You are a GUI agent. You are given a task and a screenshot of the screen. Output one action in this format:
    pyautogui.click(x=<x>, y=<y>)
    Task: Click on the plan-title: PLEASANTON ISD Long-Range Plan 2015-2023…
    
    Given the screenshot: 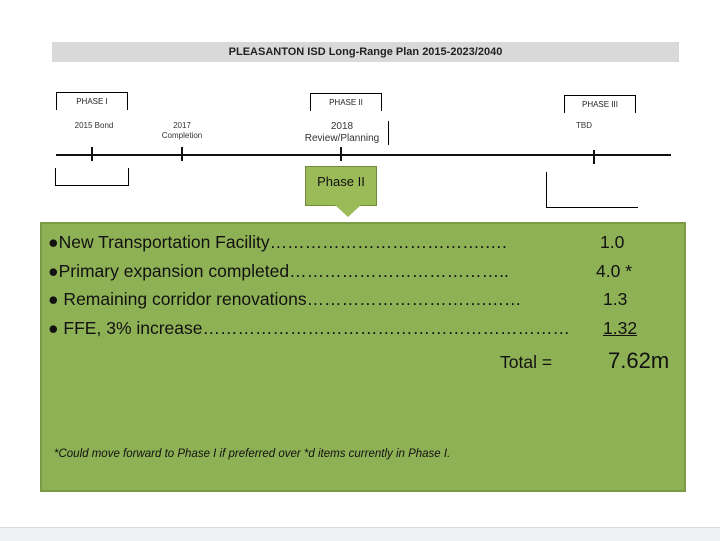 What is the action you would take?
    pyautogui.click(x=365, y=52)
    